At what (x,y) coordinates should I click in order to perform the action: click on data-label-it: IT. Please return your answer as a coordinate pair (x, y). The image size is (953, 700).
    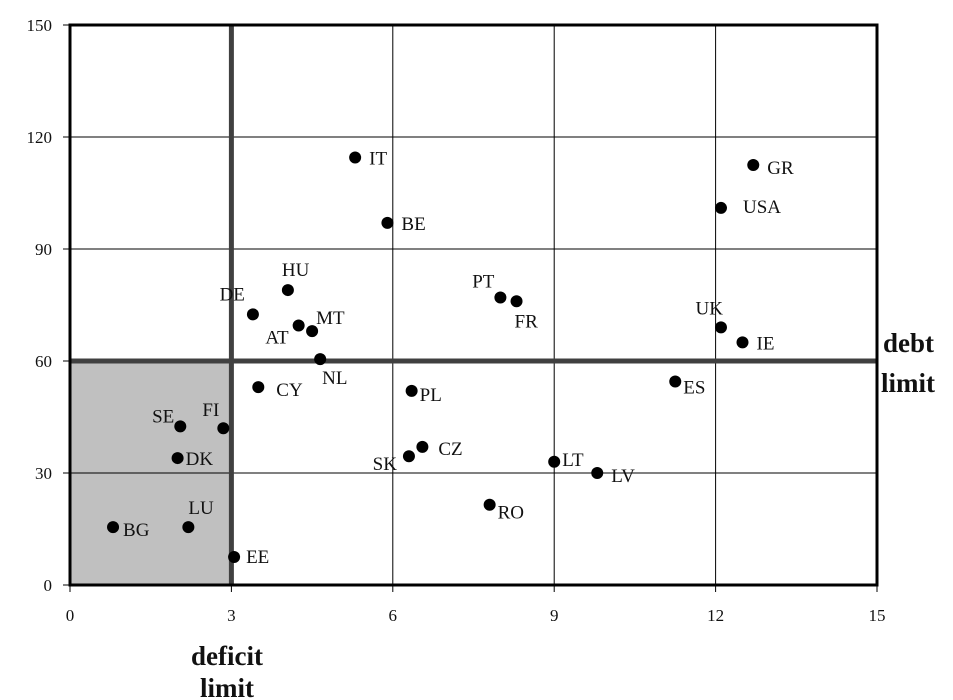
    Looking at the image, I should click on (378, 159).